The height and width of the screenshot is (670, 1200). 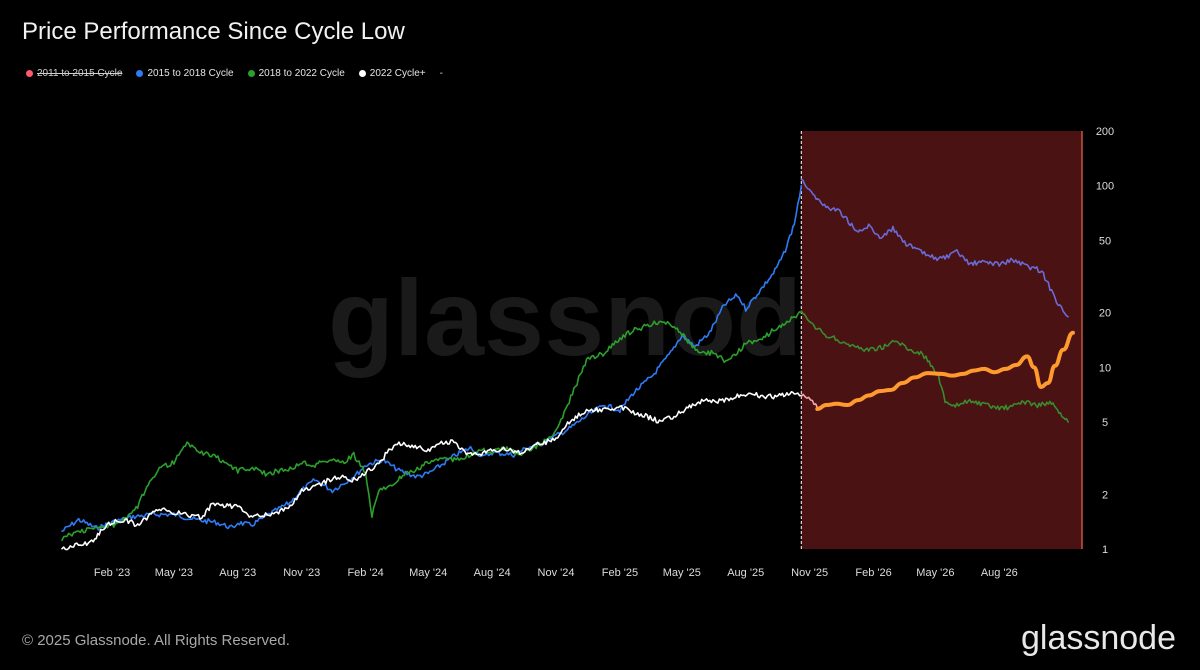 What do you see at coordinates (595, 317) in the screenshot?
I see `chart-watermark: glassnode` at bounding box center [595, 317].